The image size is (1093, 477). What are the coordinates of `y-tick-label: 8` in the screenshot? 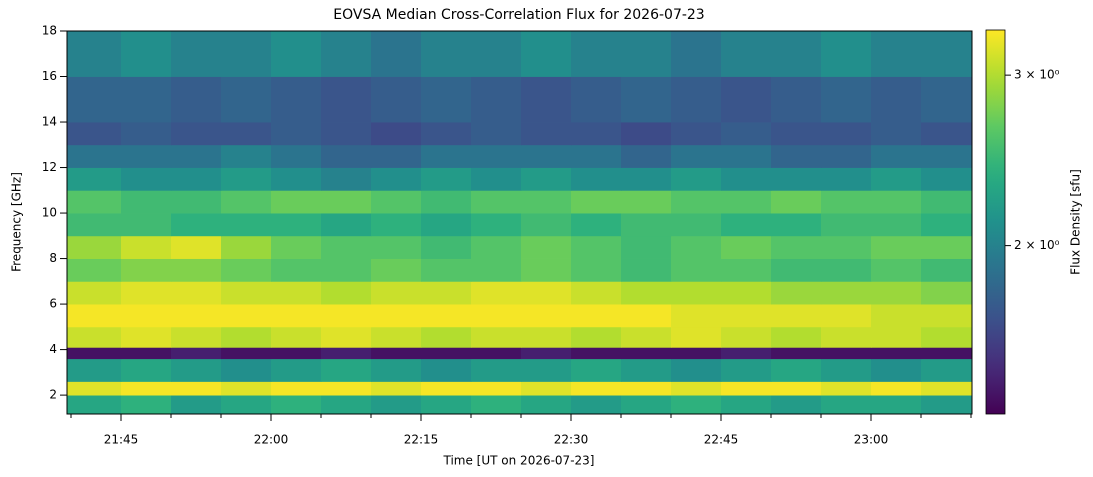 It's located at (53, 258).